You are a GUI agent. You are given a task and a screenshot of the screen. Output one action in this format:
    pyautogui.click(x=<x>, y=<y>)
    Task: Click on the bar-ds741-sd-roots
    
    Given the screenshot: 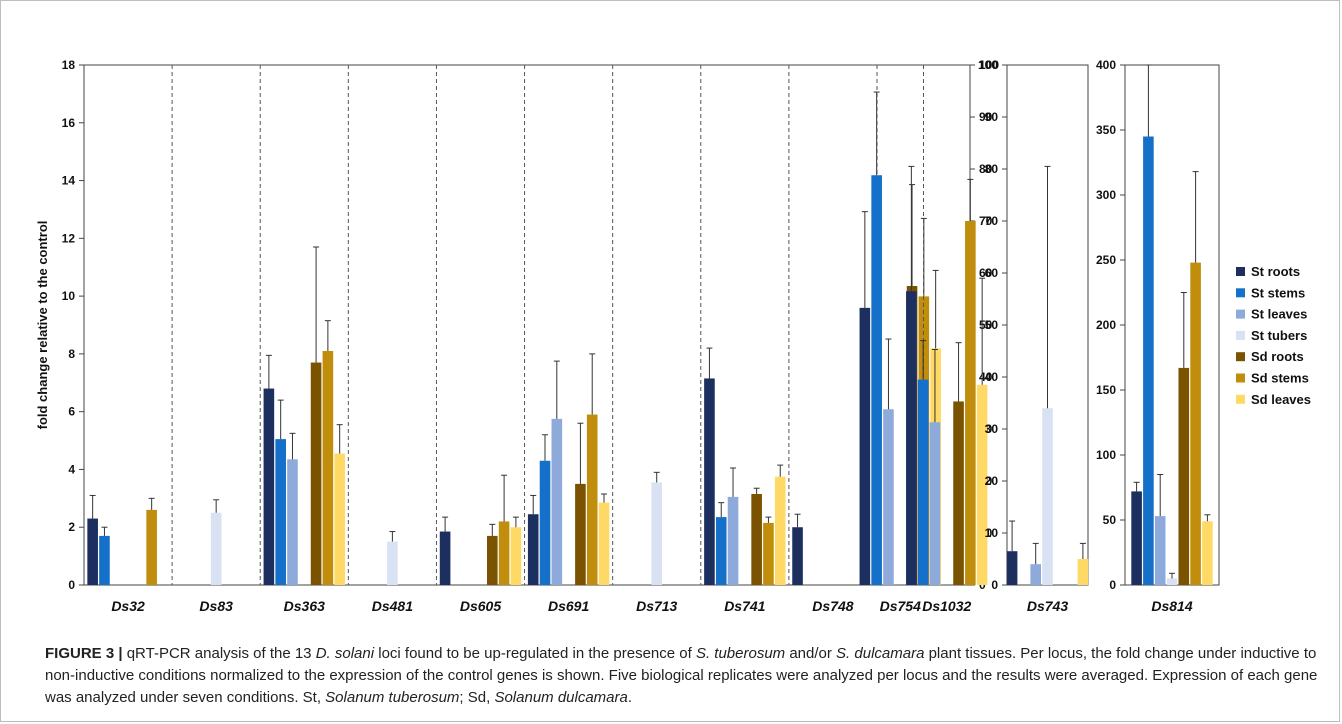 What is the action you would take?
    pyautogui.click(x=756, y=539)
    